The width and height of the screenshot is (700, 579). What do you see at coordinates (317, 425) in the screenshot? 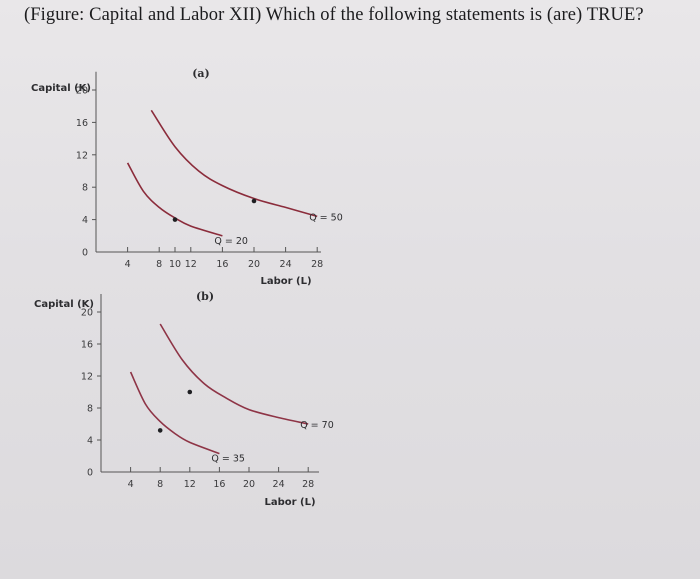
I see `curve-label: Q = 70` at bounding box center [317, 425].